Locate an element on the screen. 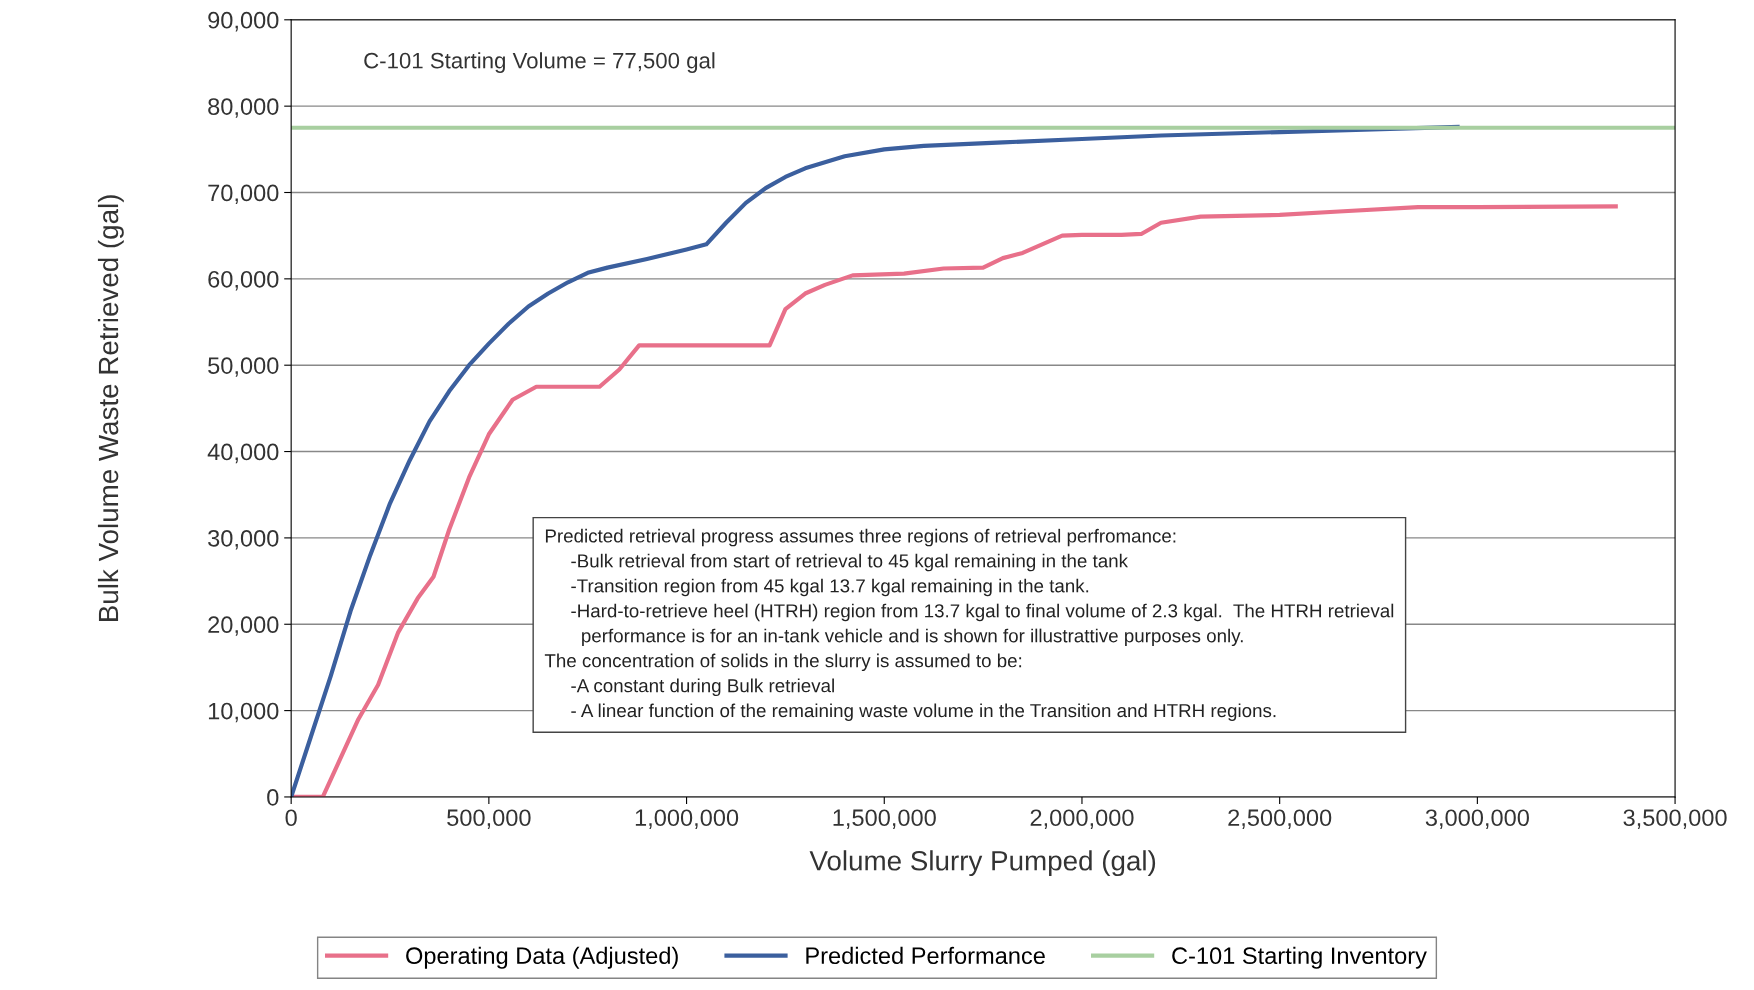  x-axis-title: Volume Slurry Pumped (gal) is located at coordinates (982, 863).